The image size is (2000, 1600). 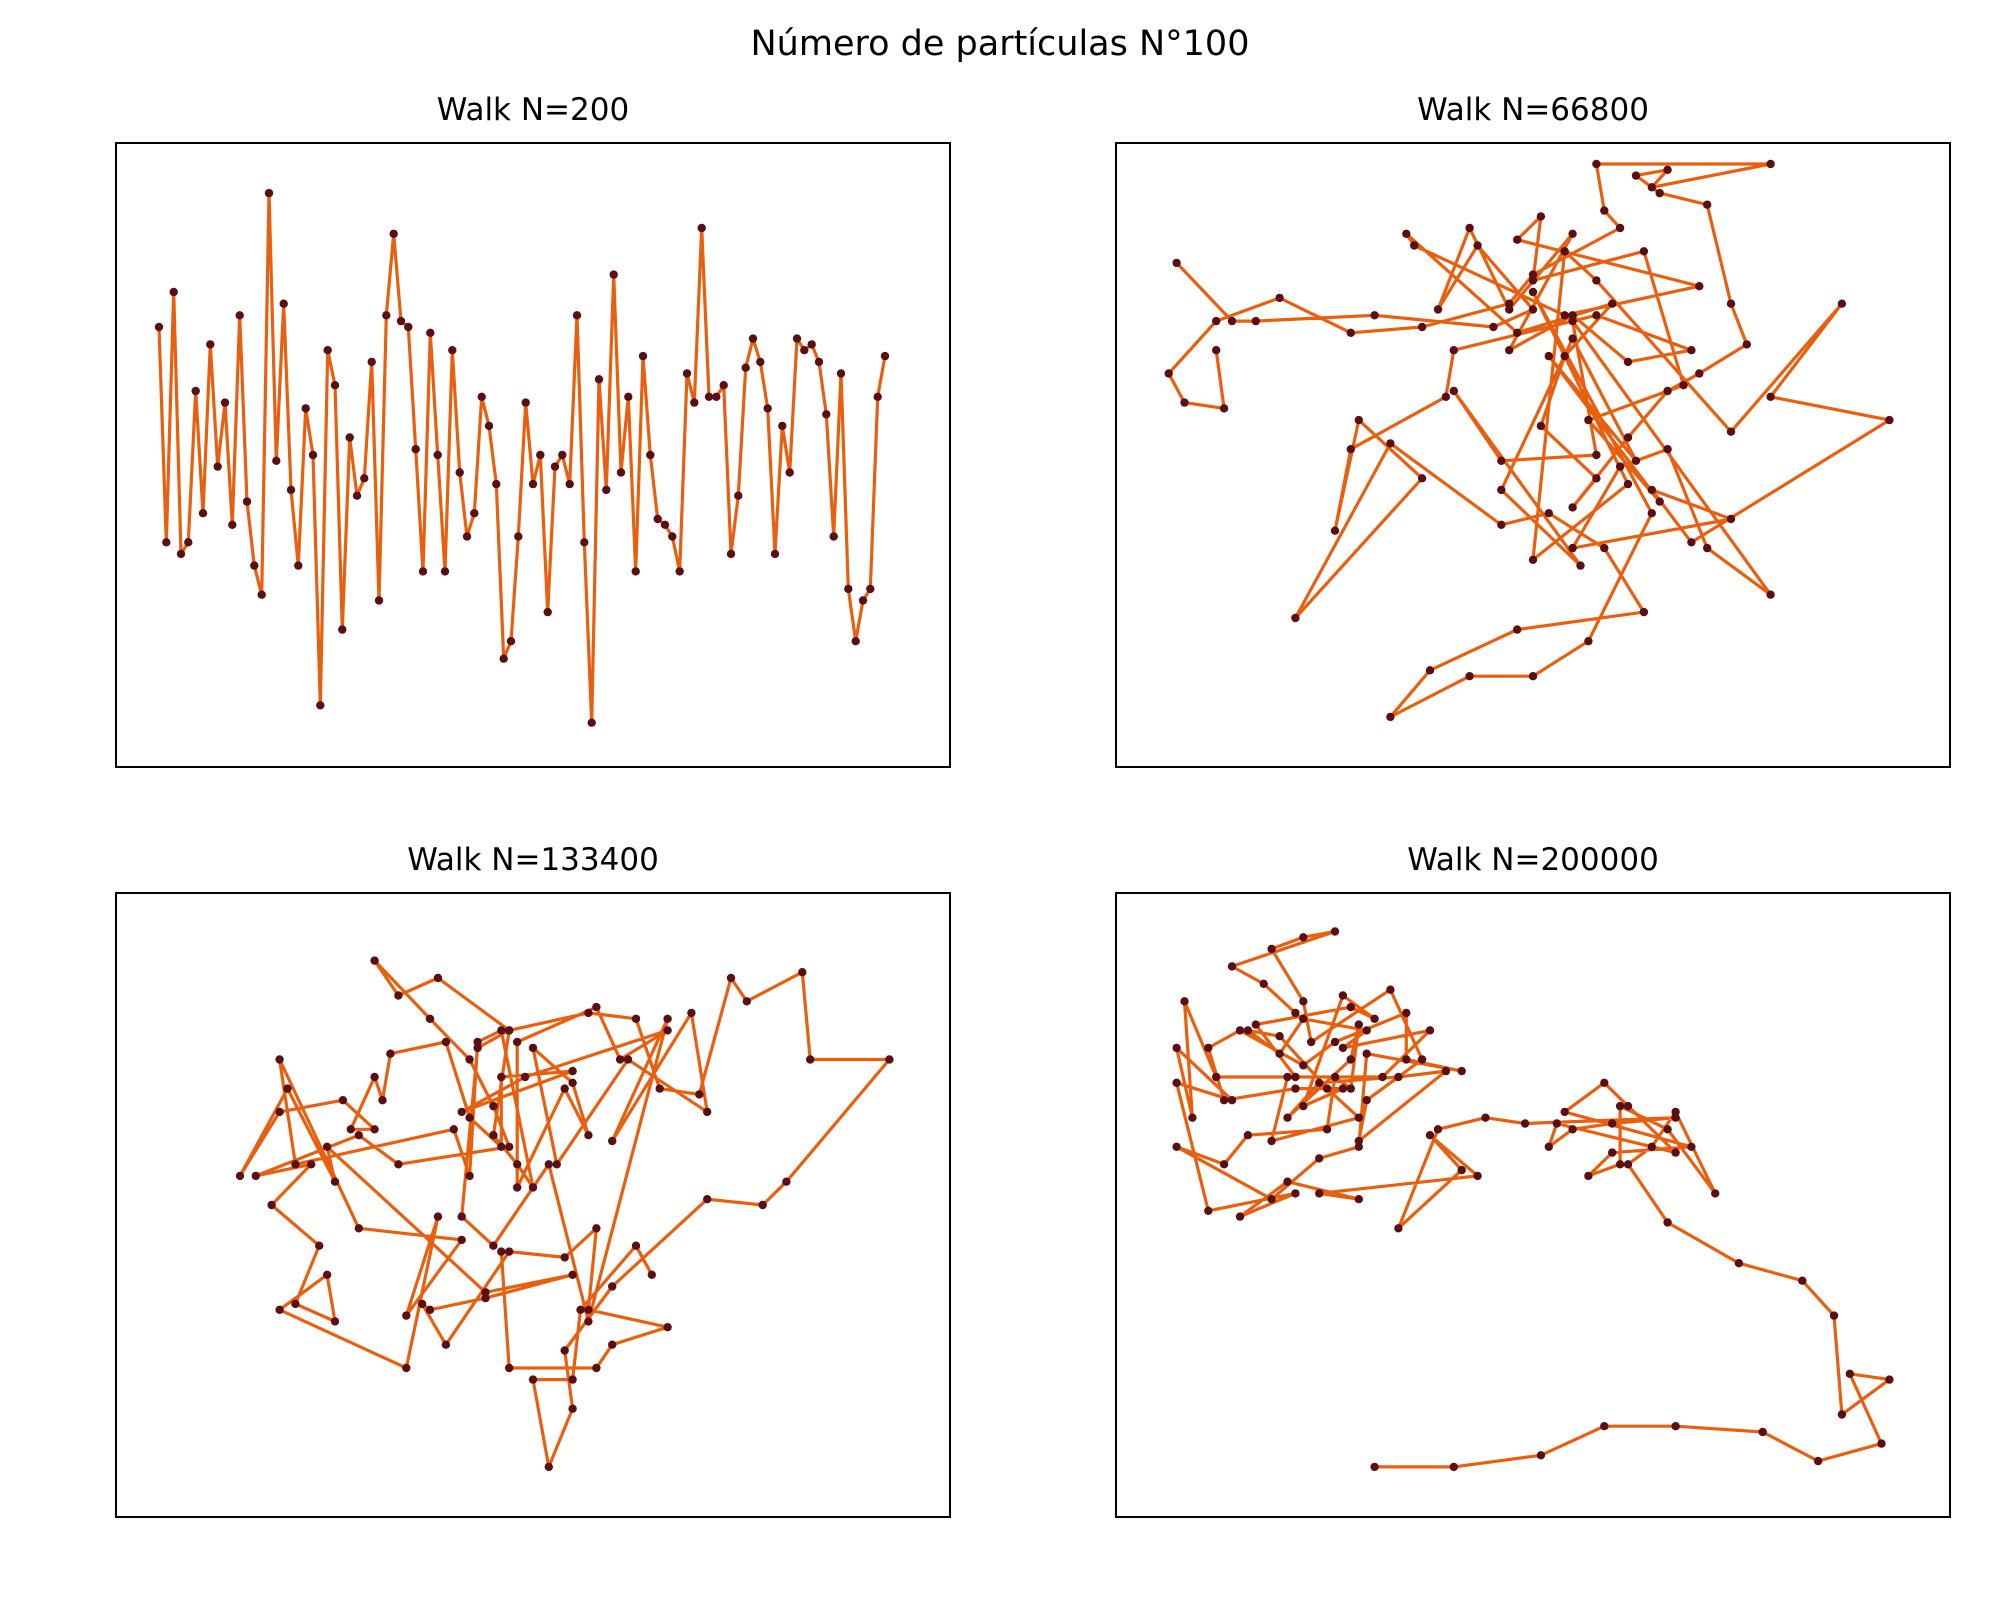 What do you see at coordinates (1000, 44) in the screenshot?
I see `figure-title: Número de partículas N°100` at bounding box center [1000, 44].